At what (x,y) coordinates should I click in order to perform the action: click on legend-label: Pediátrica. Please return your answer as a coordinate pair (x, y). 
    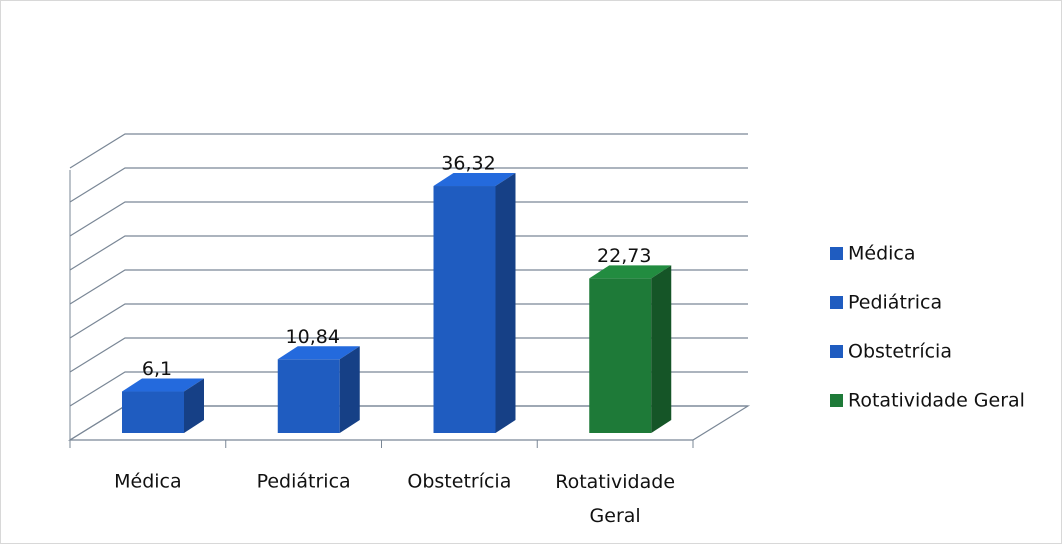
    Looking at the image, I should click on (895, 303).